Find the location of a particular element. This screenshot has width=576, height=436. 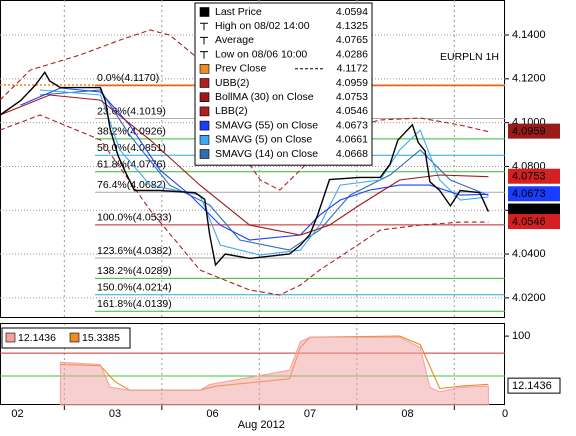

y-tick-label: 4.1400 is located at coordinates (529, 35).